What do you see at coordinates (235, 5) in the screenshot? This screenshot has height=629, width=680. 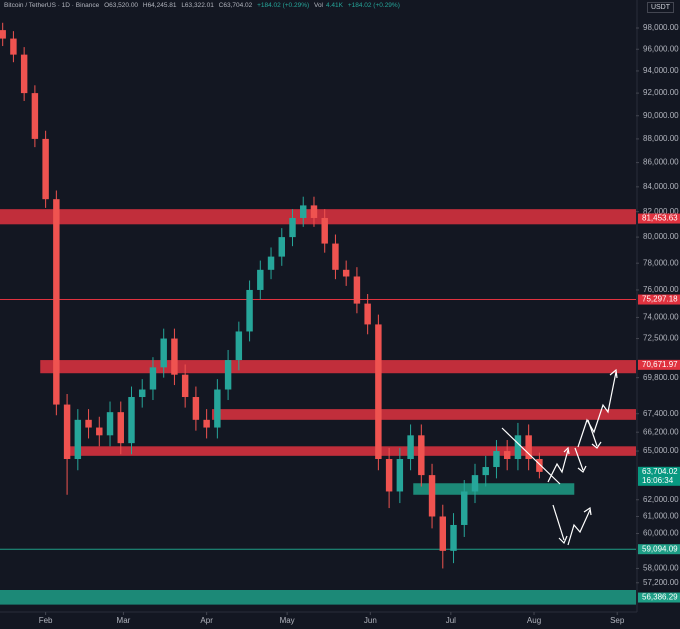 I see `ohlc: C63,704.02` at bounding box center [235, 5].